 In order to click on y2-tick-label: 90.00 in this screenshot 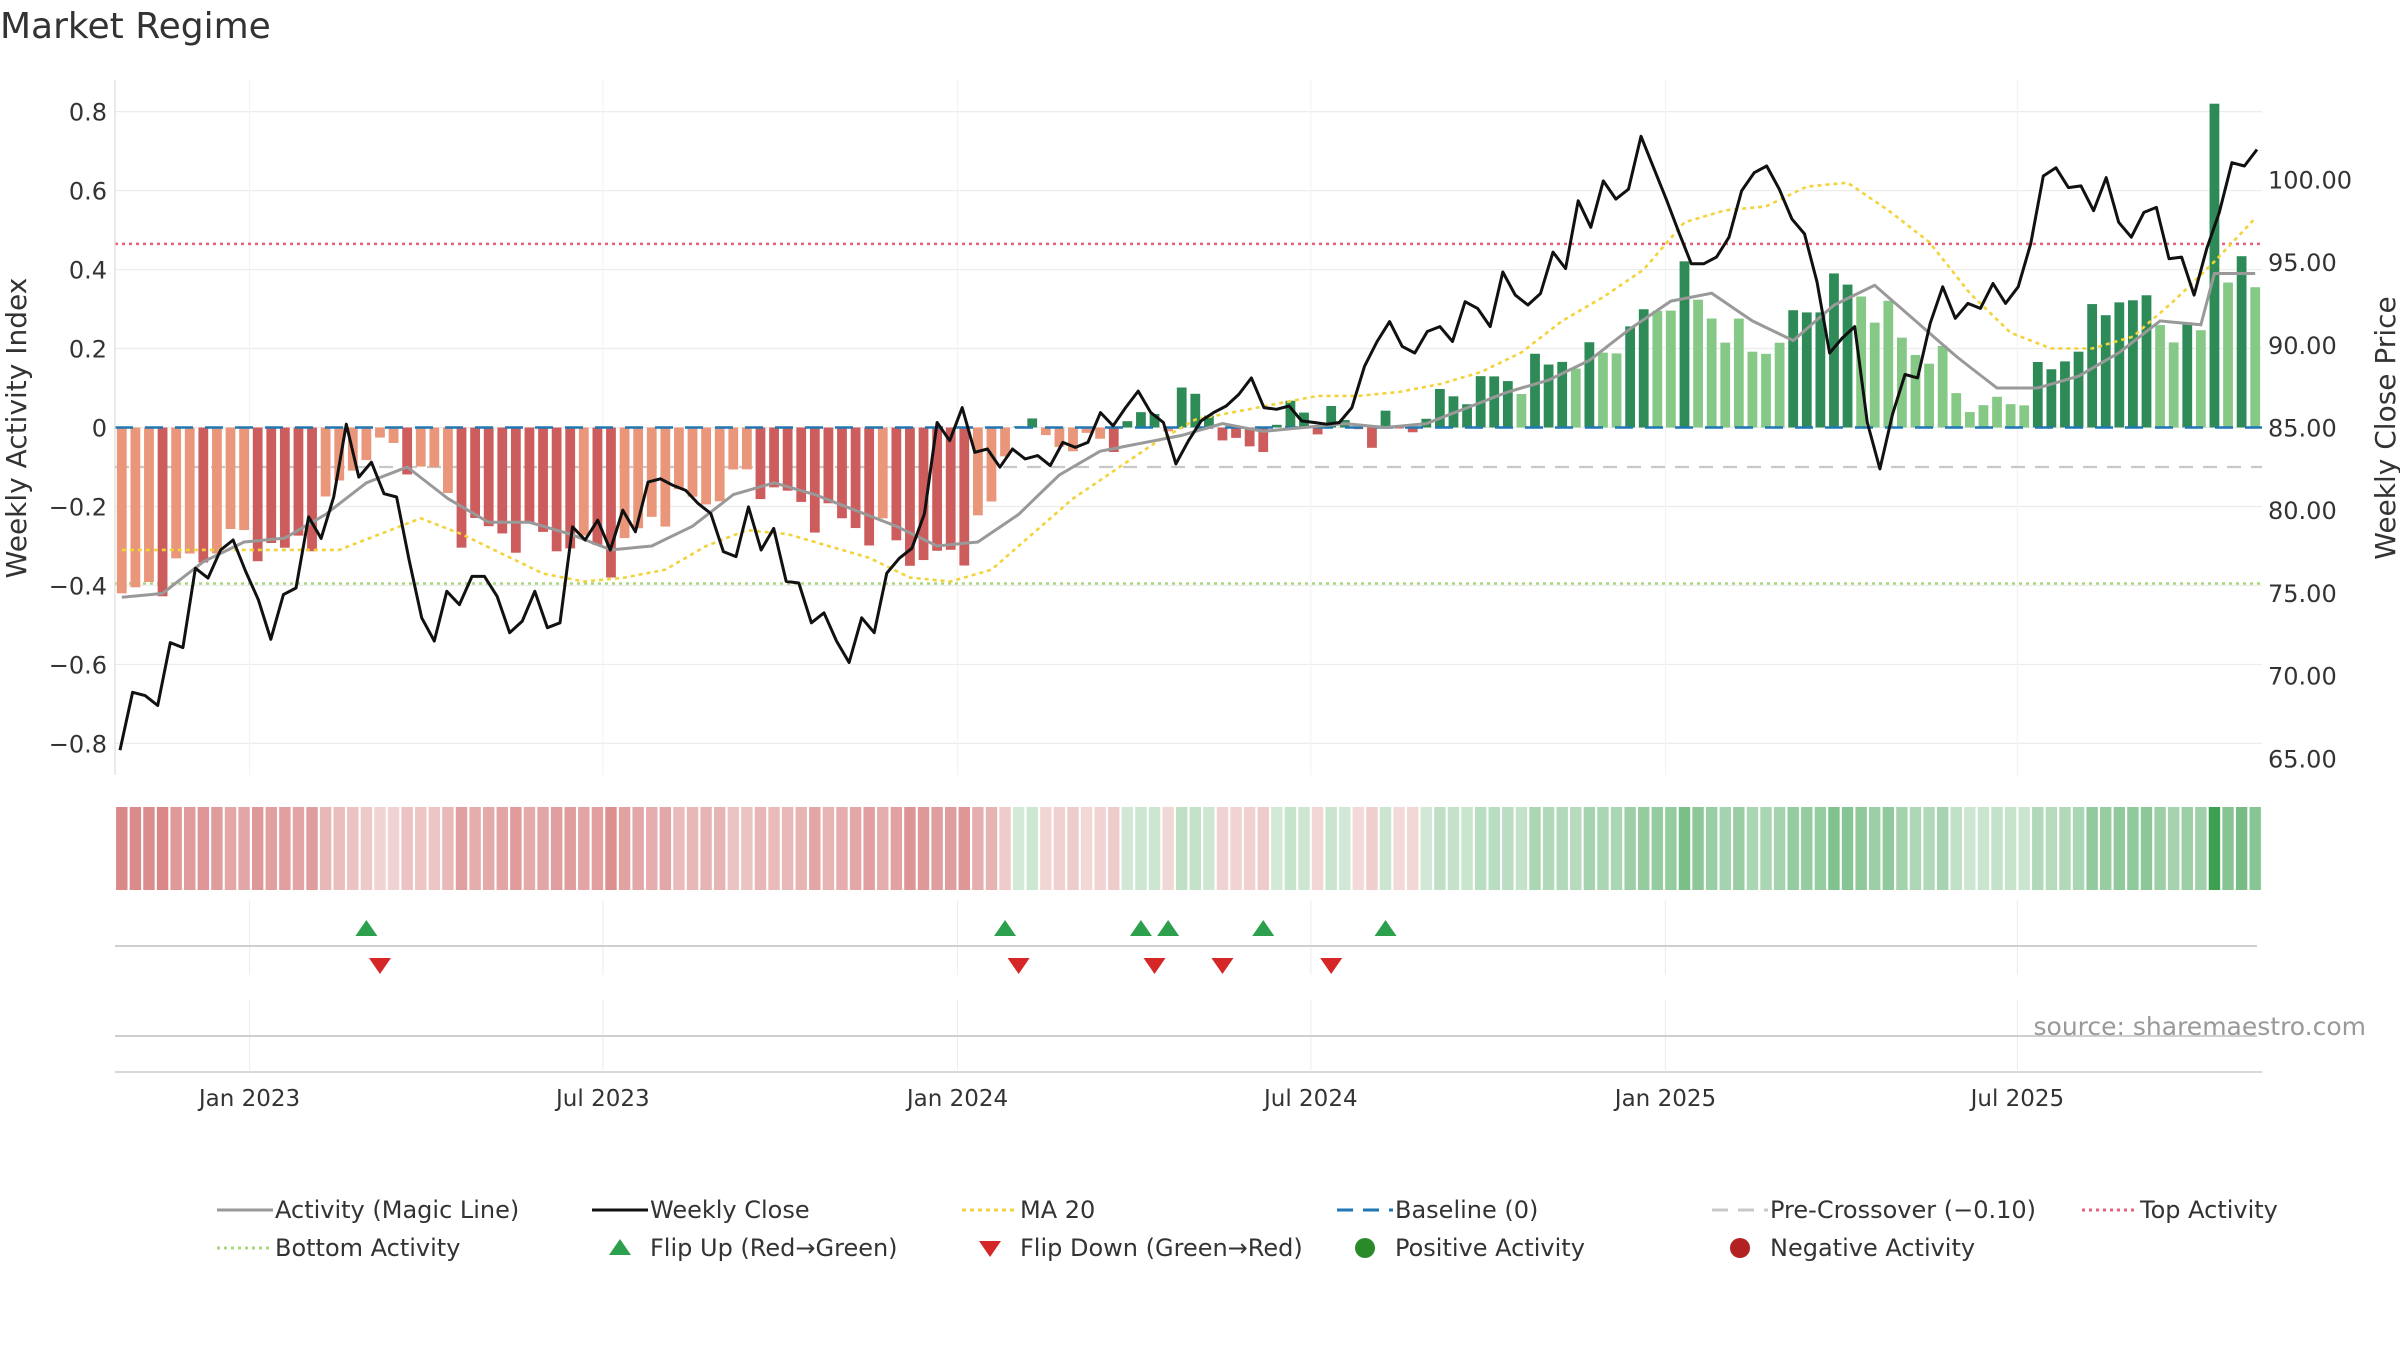, I will do `click(2302, 346)`.